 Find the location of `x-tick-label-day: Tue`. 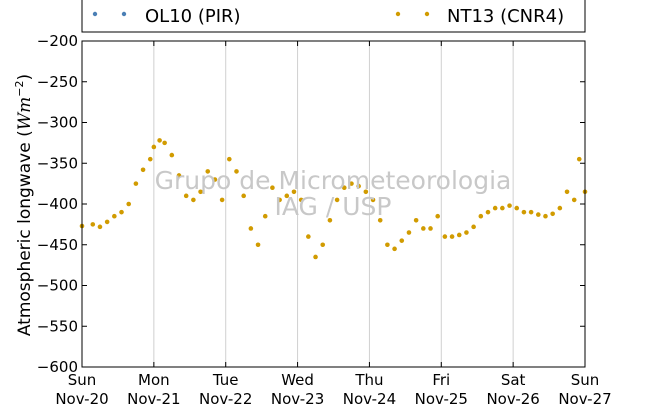

x-tick-label-day: Tue is located at coordinates (225, 380).